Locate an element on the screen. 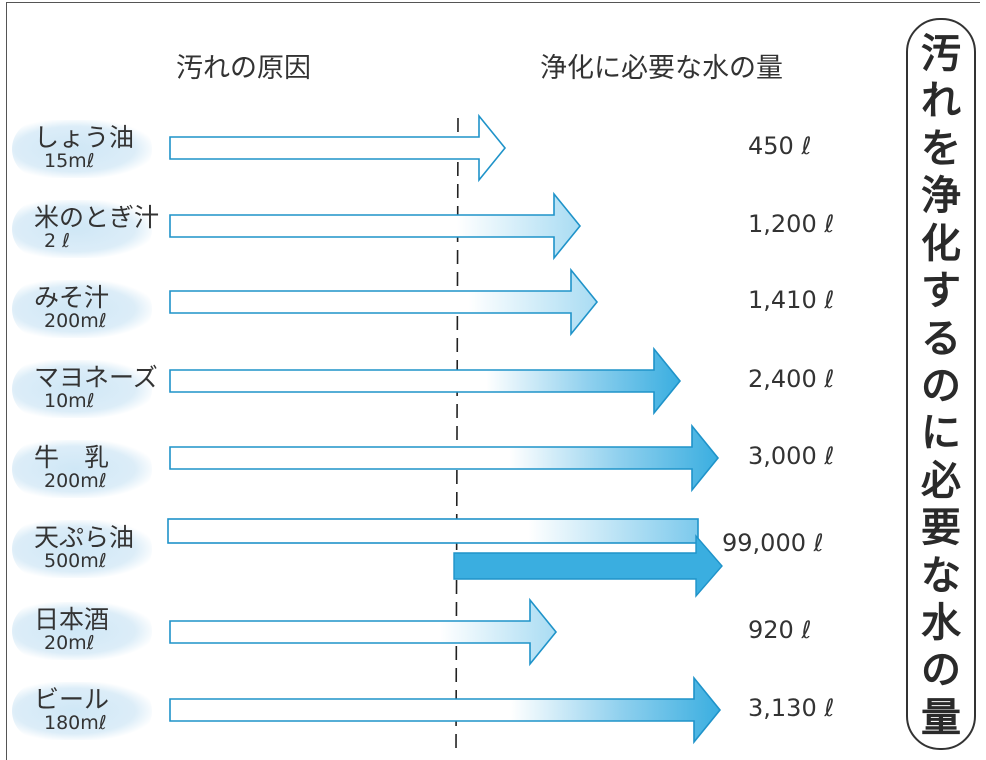  row-label: 天ぷら油 500mℓ is located at coordinates (83, 551).